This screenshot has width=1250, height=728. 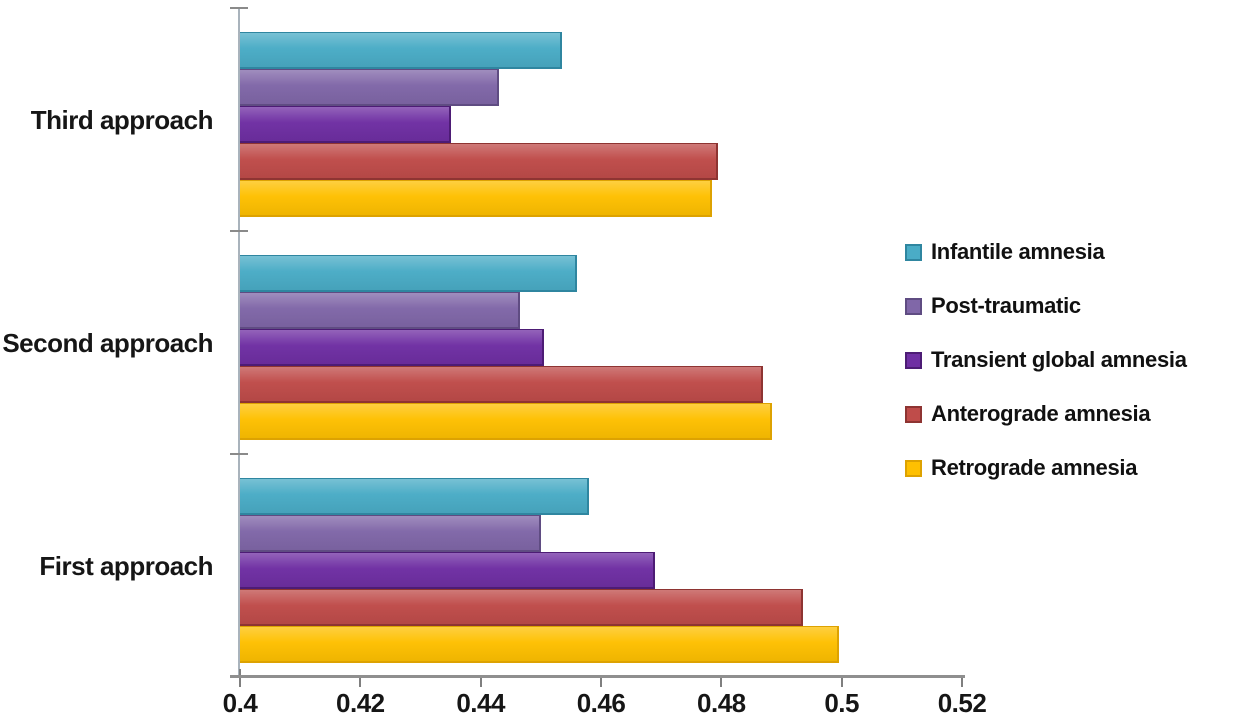 I want to click on legend-label-retrograde-amnesia: Retrograde amnesia, so click(x=1034, y=467).